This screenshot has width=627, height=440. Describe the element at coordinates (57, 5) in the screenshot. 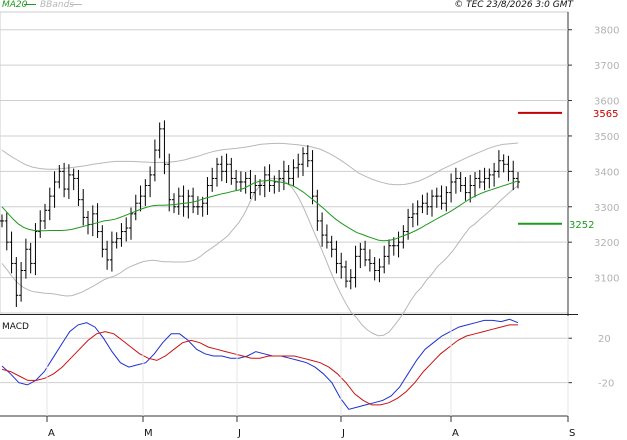

I see `bbands-legend-label: BBands` at that location.